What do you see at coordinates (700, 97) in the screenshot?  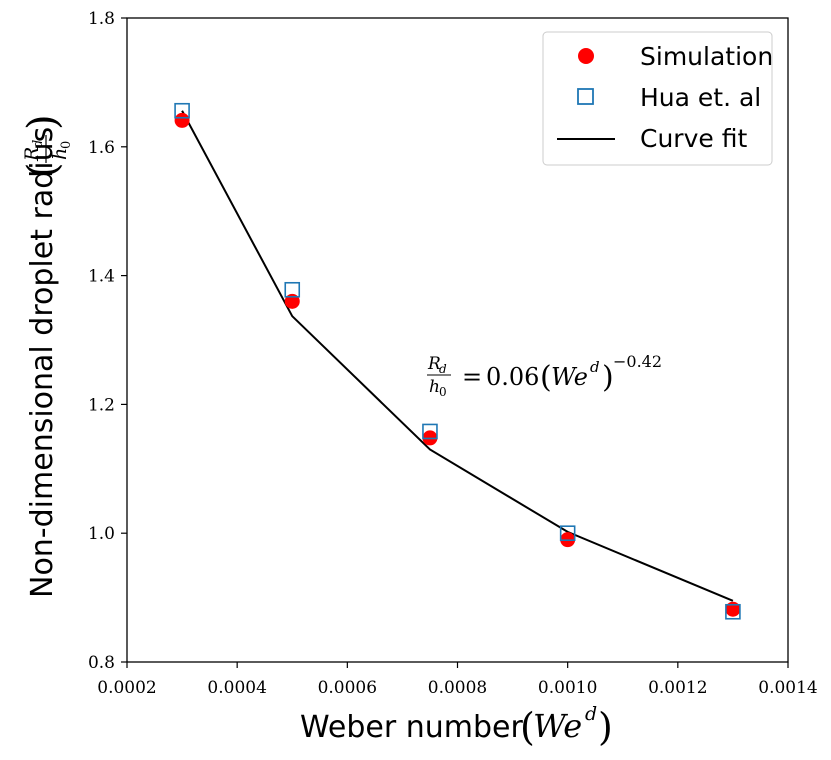 I see `legend-label-hua: Hua et. al` at bounding box center [700, 97].